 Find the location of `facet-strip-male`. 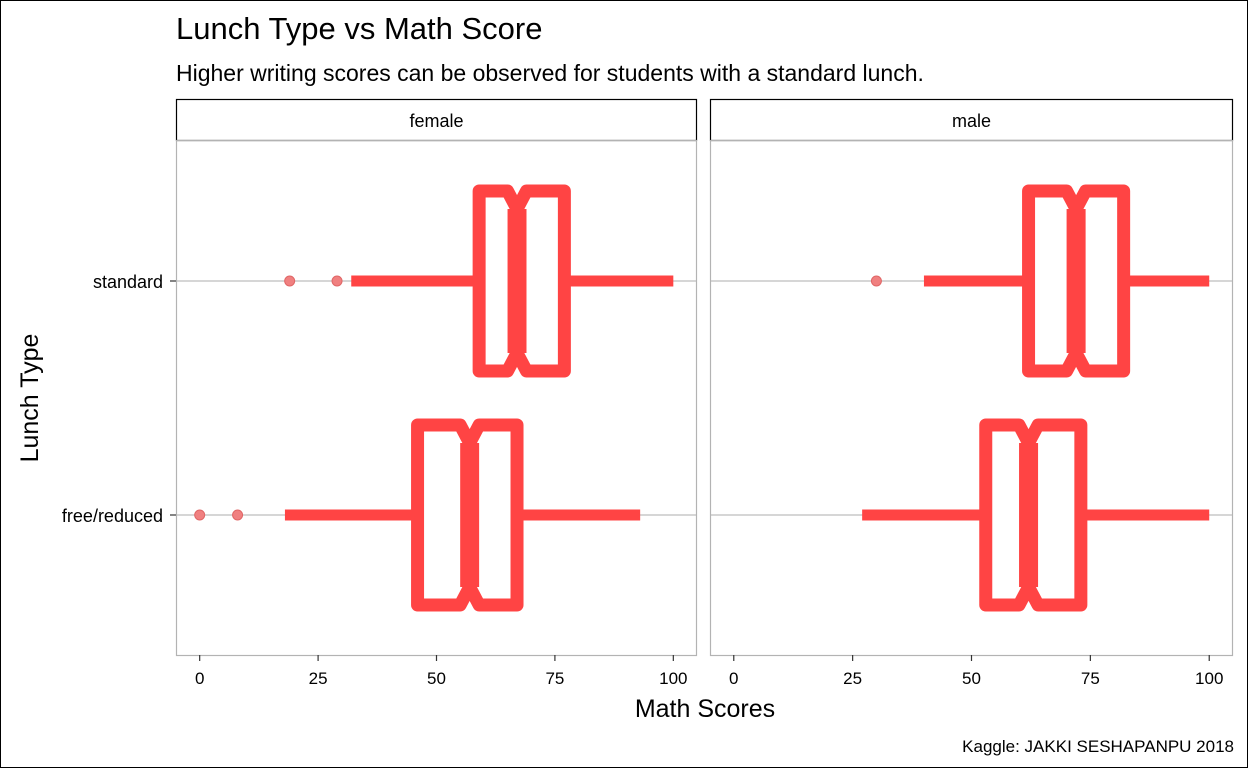

facet-strip-male is located at coordinates (971, 120).